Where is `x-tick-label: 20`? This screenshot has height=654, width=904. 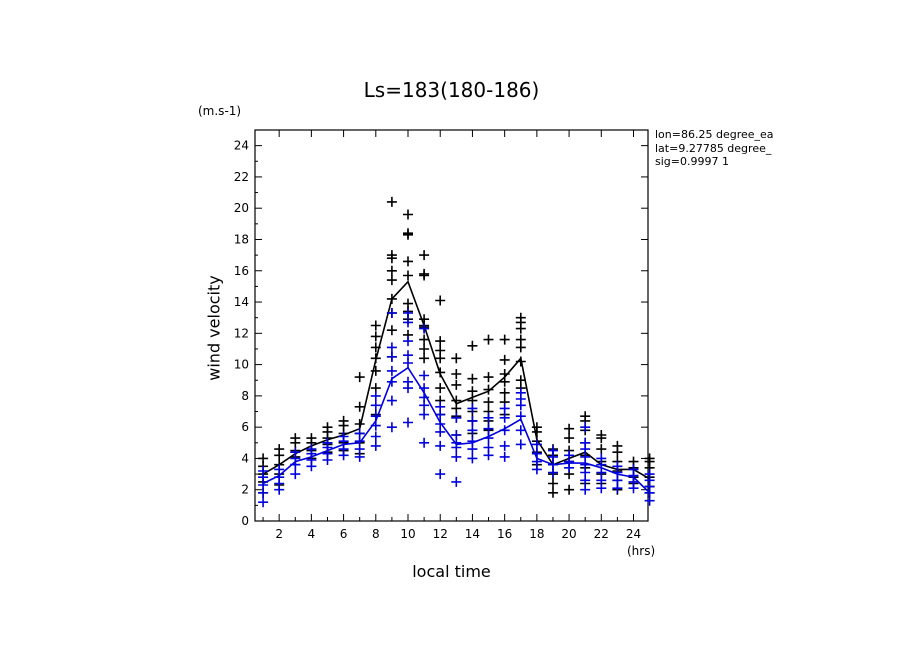
x-tick-label: 20 is located at coordinates (568, 534).